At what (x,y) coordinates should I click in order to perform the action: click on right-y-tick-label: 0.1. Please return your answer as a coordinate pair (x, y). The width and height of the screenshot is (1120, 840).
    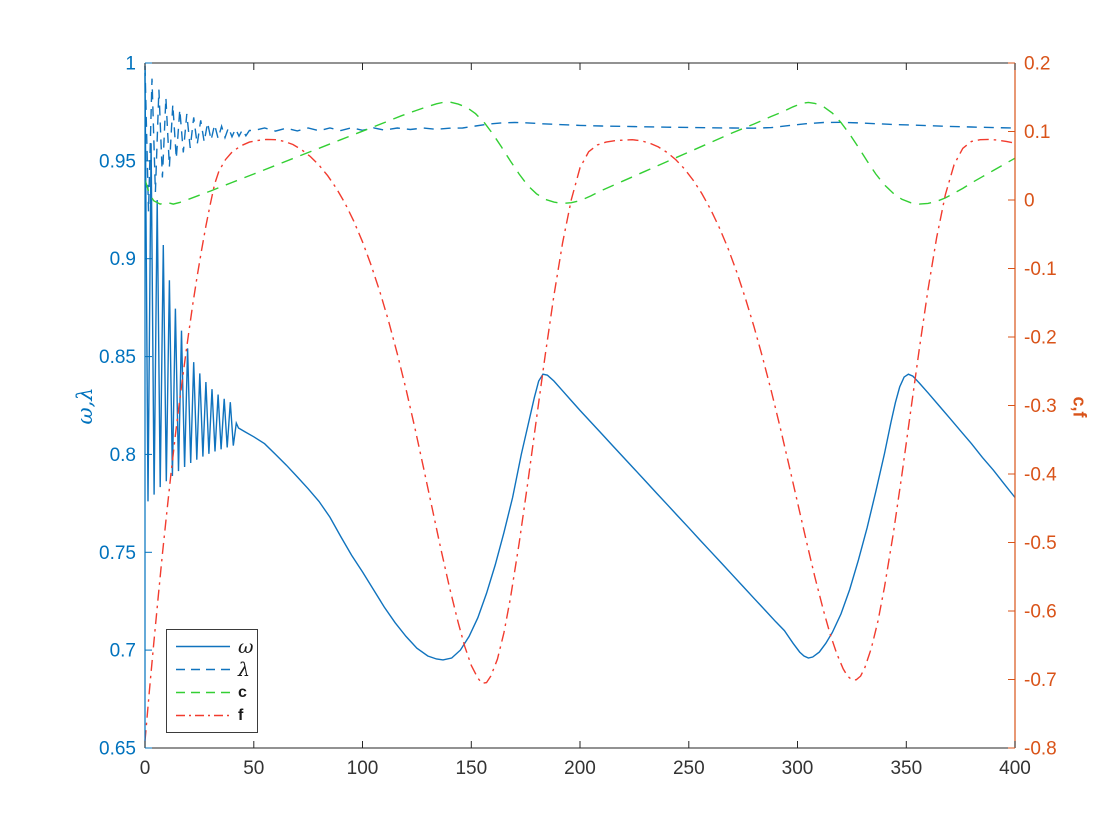
    Looking at the image, I should click on (1037, 132).